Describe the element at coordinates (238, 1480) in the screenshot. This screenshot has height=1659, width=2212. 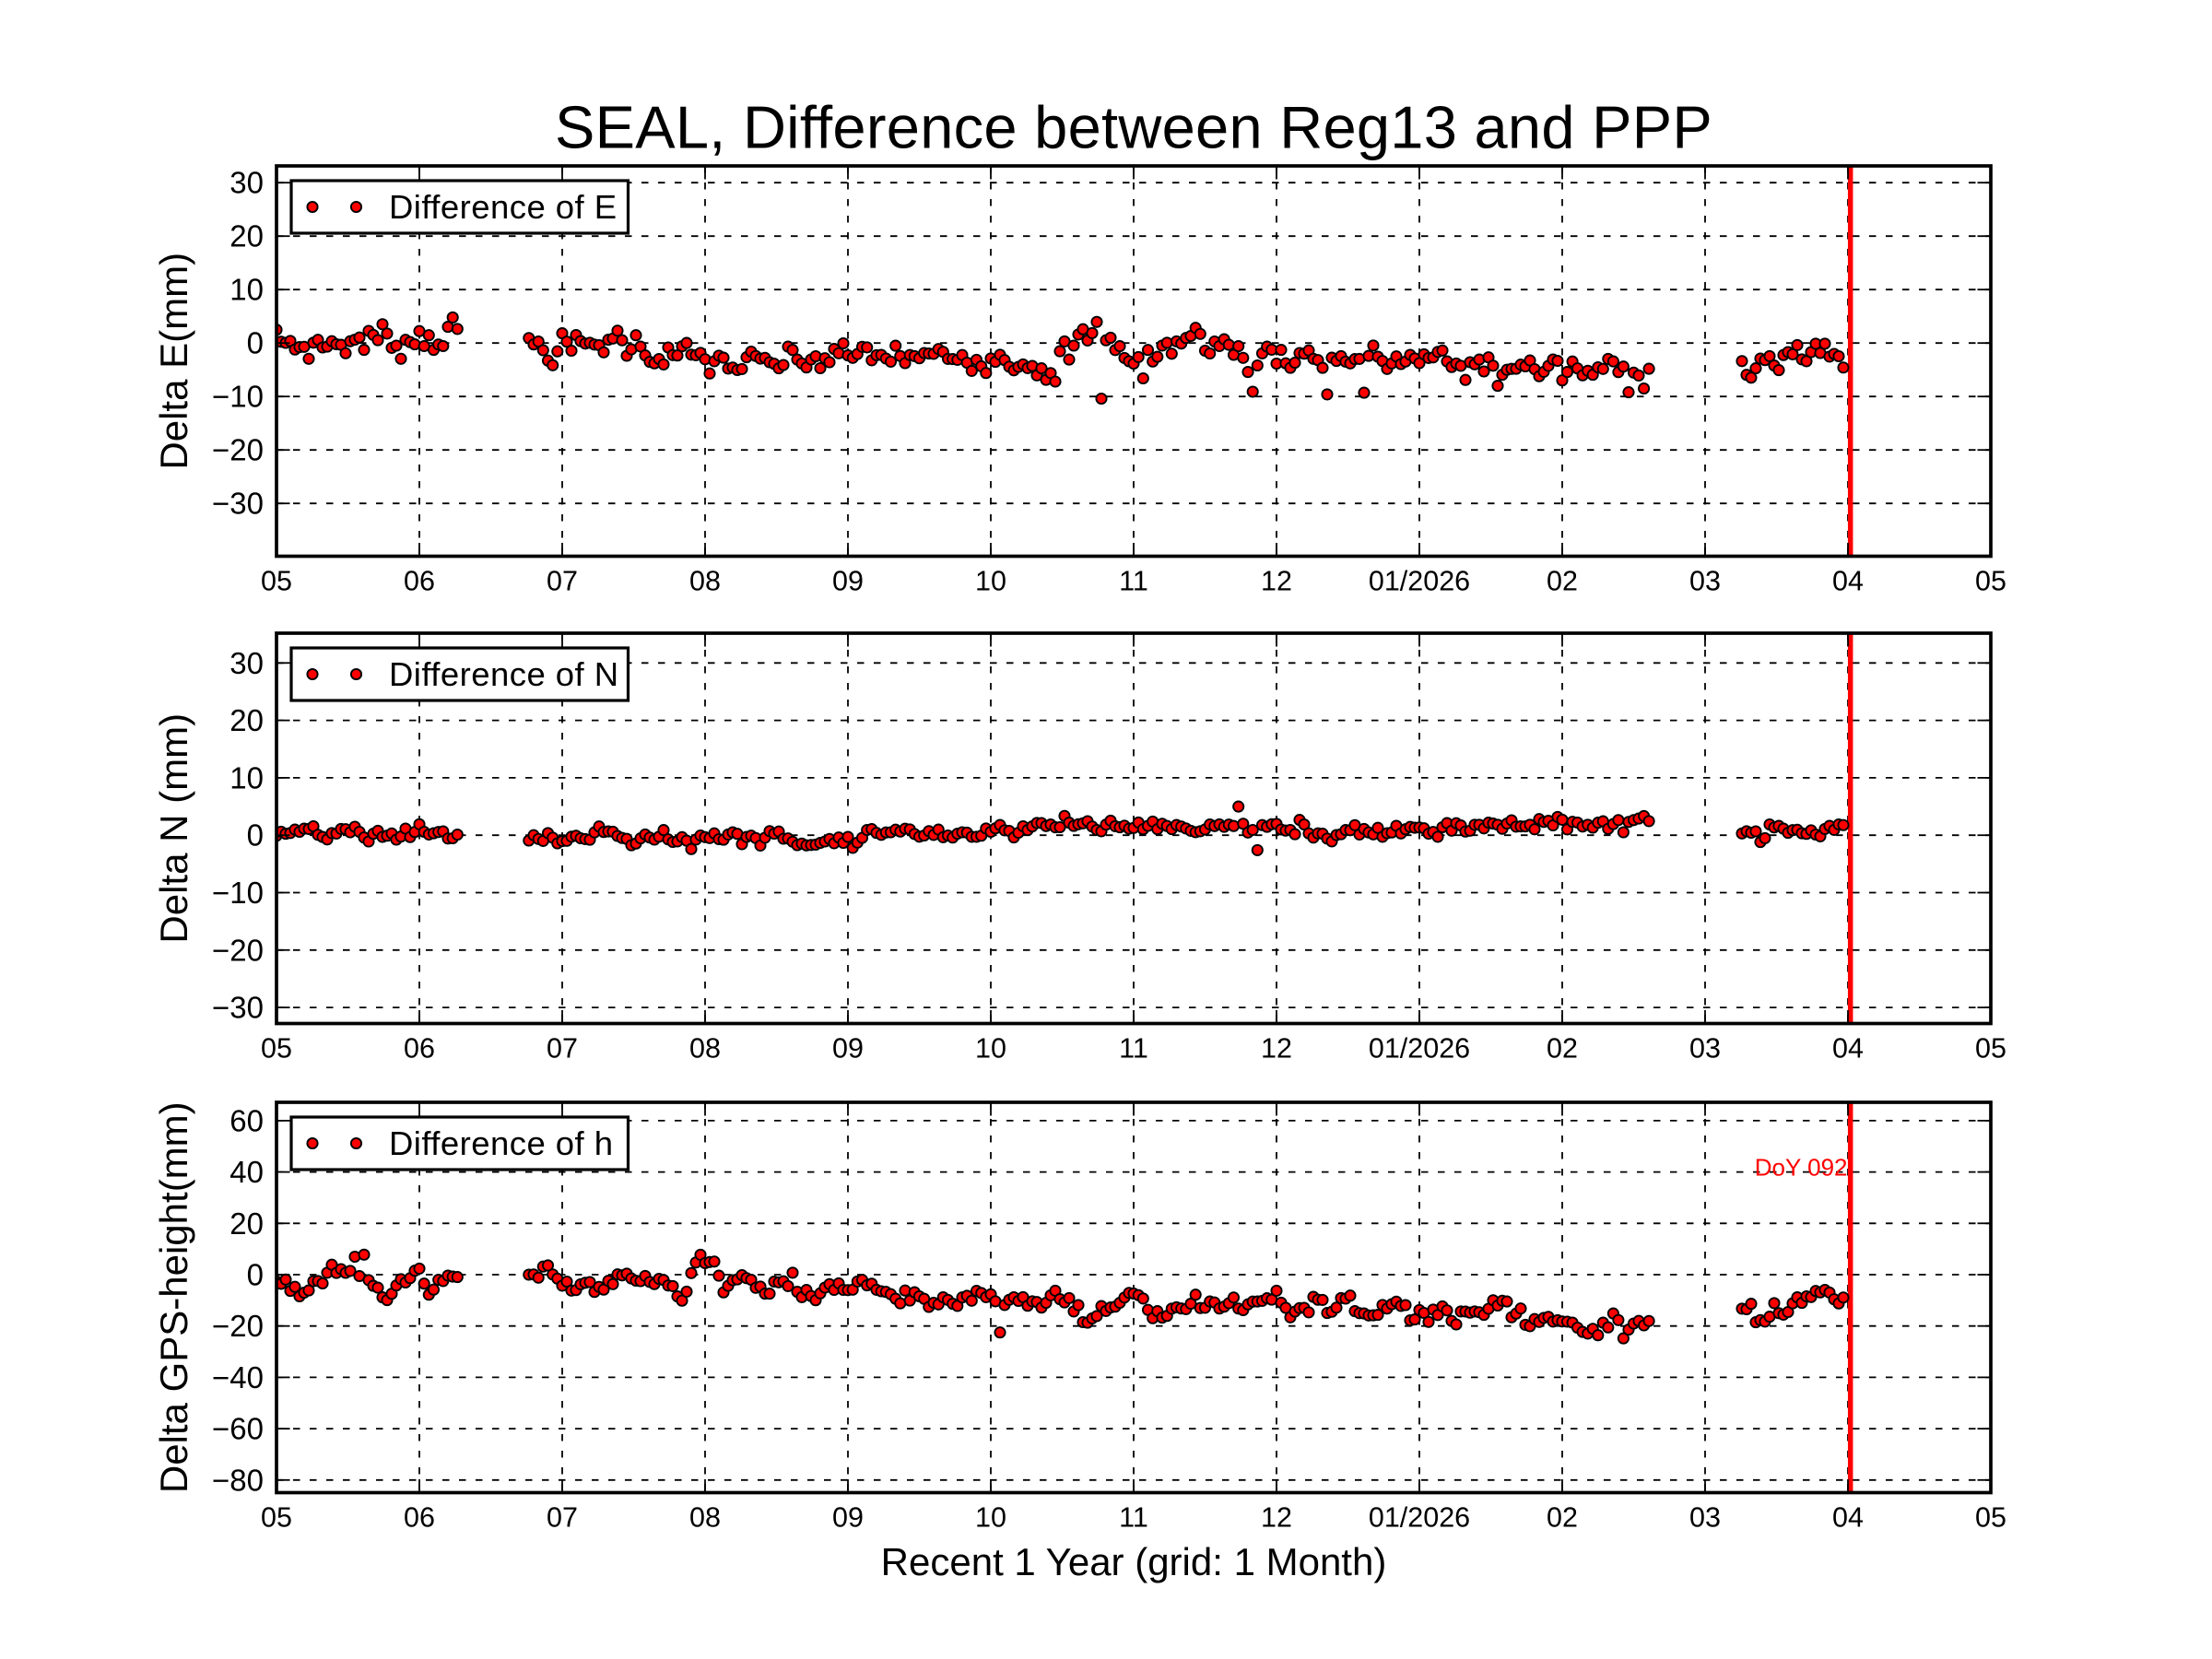
I see `svg-text: −80` at that location.